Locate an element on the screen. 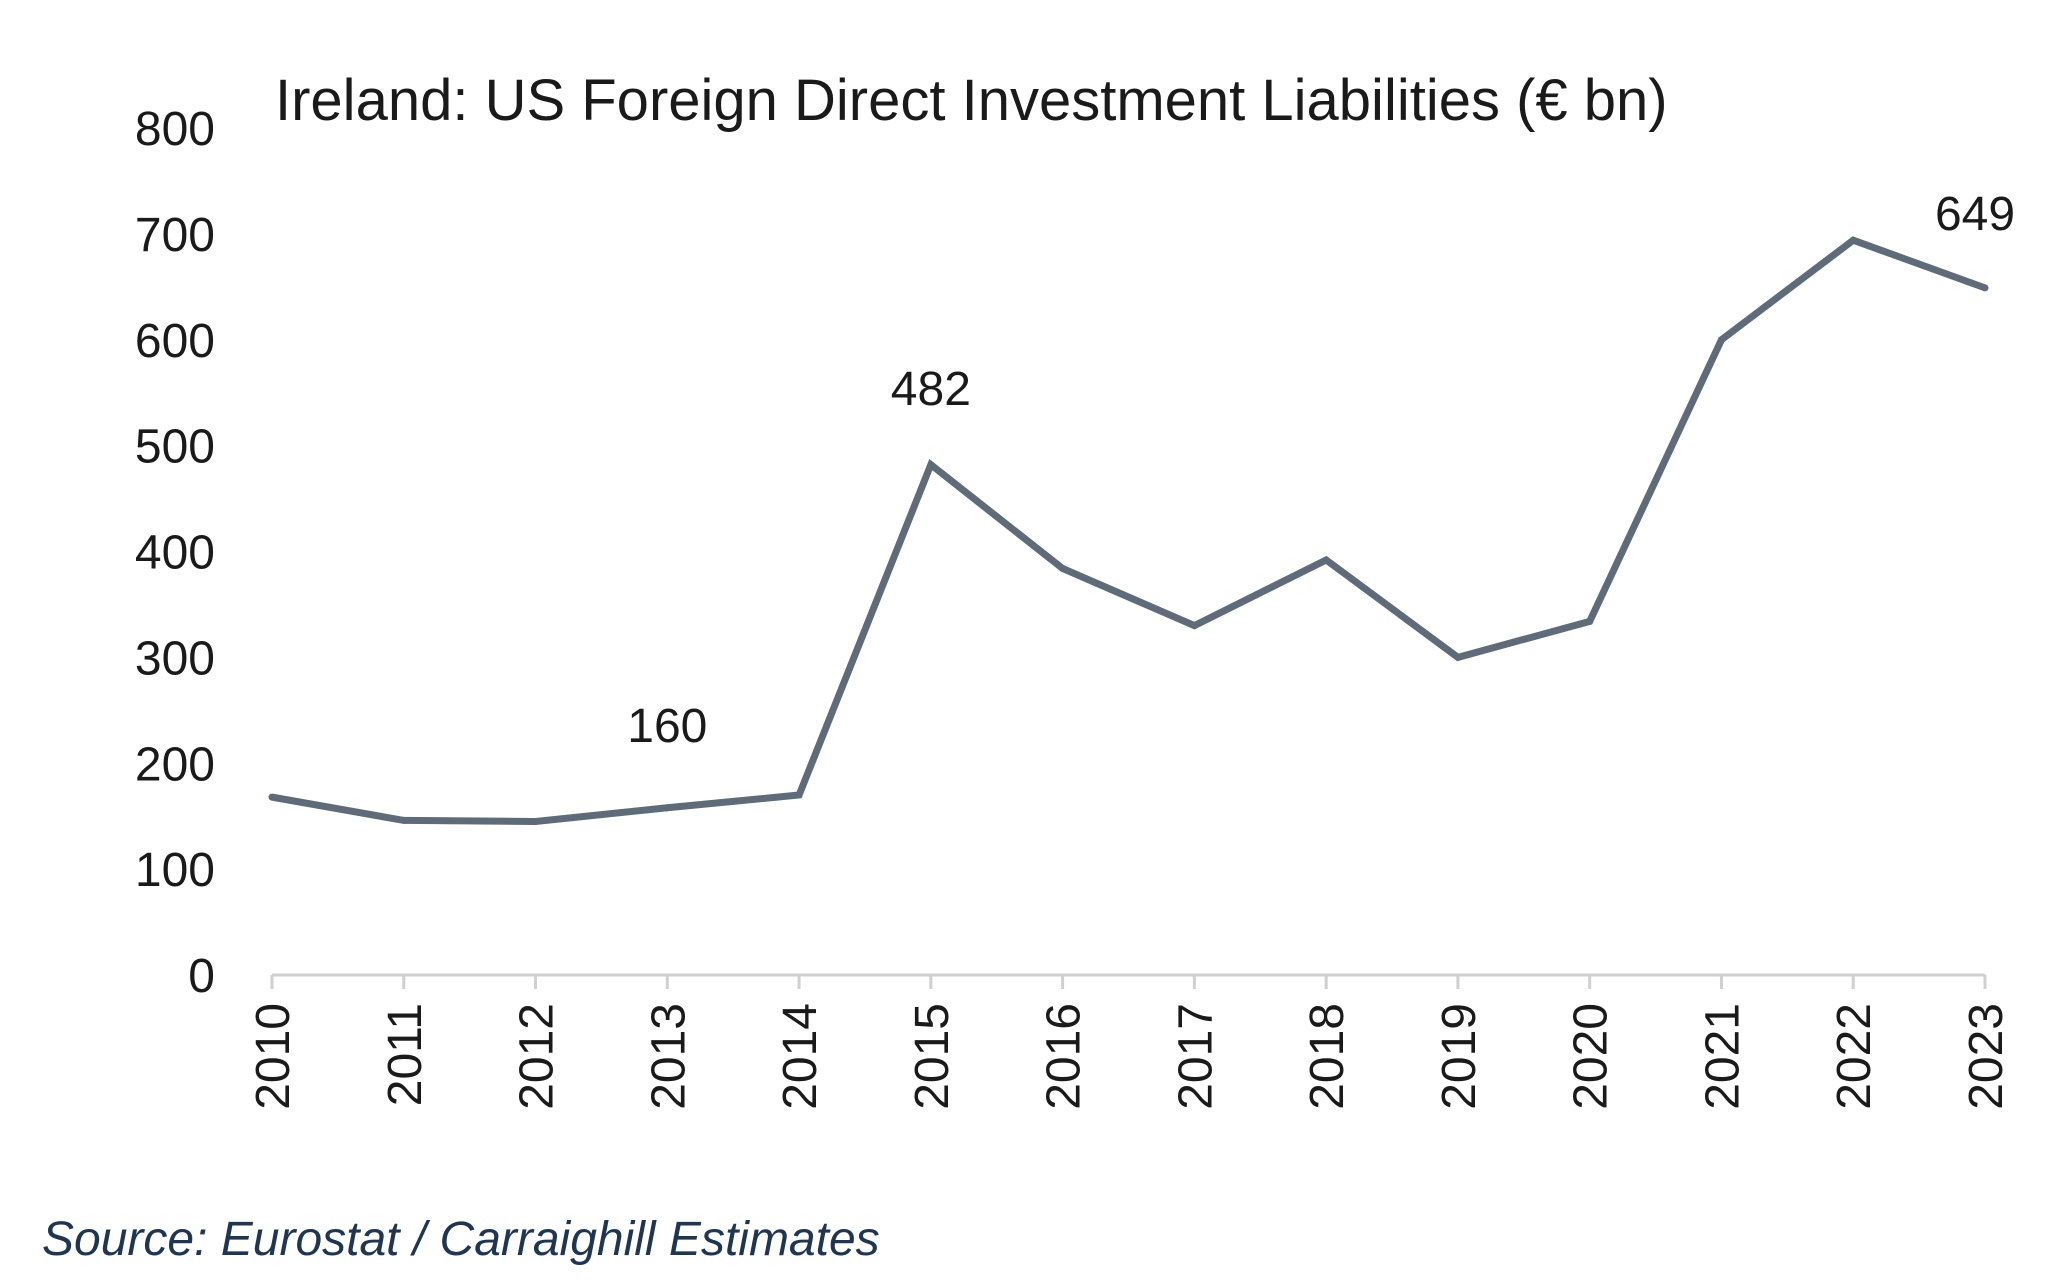 Image resolution: width=2068 pixels, height=1284 pixels. x-tick-label: 2018 is located at coordinates (1327, 1056).